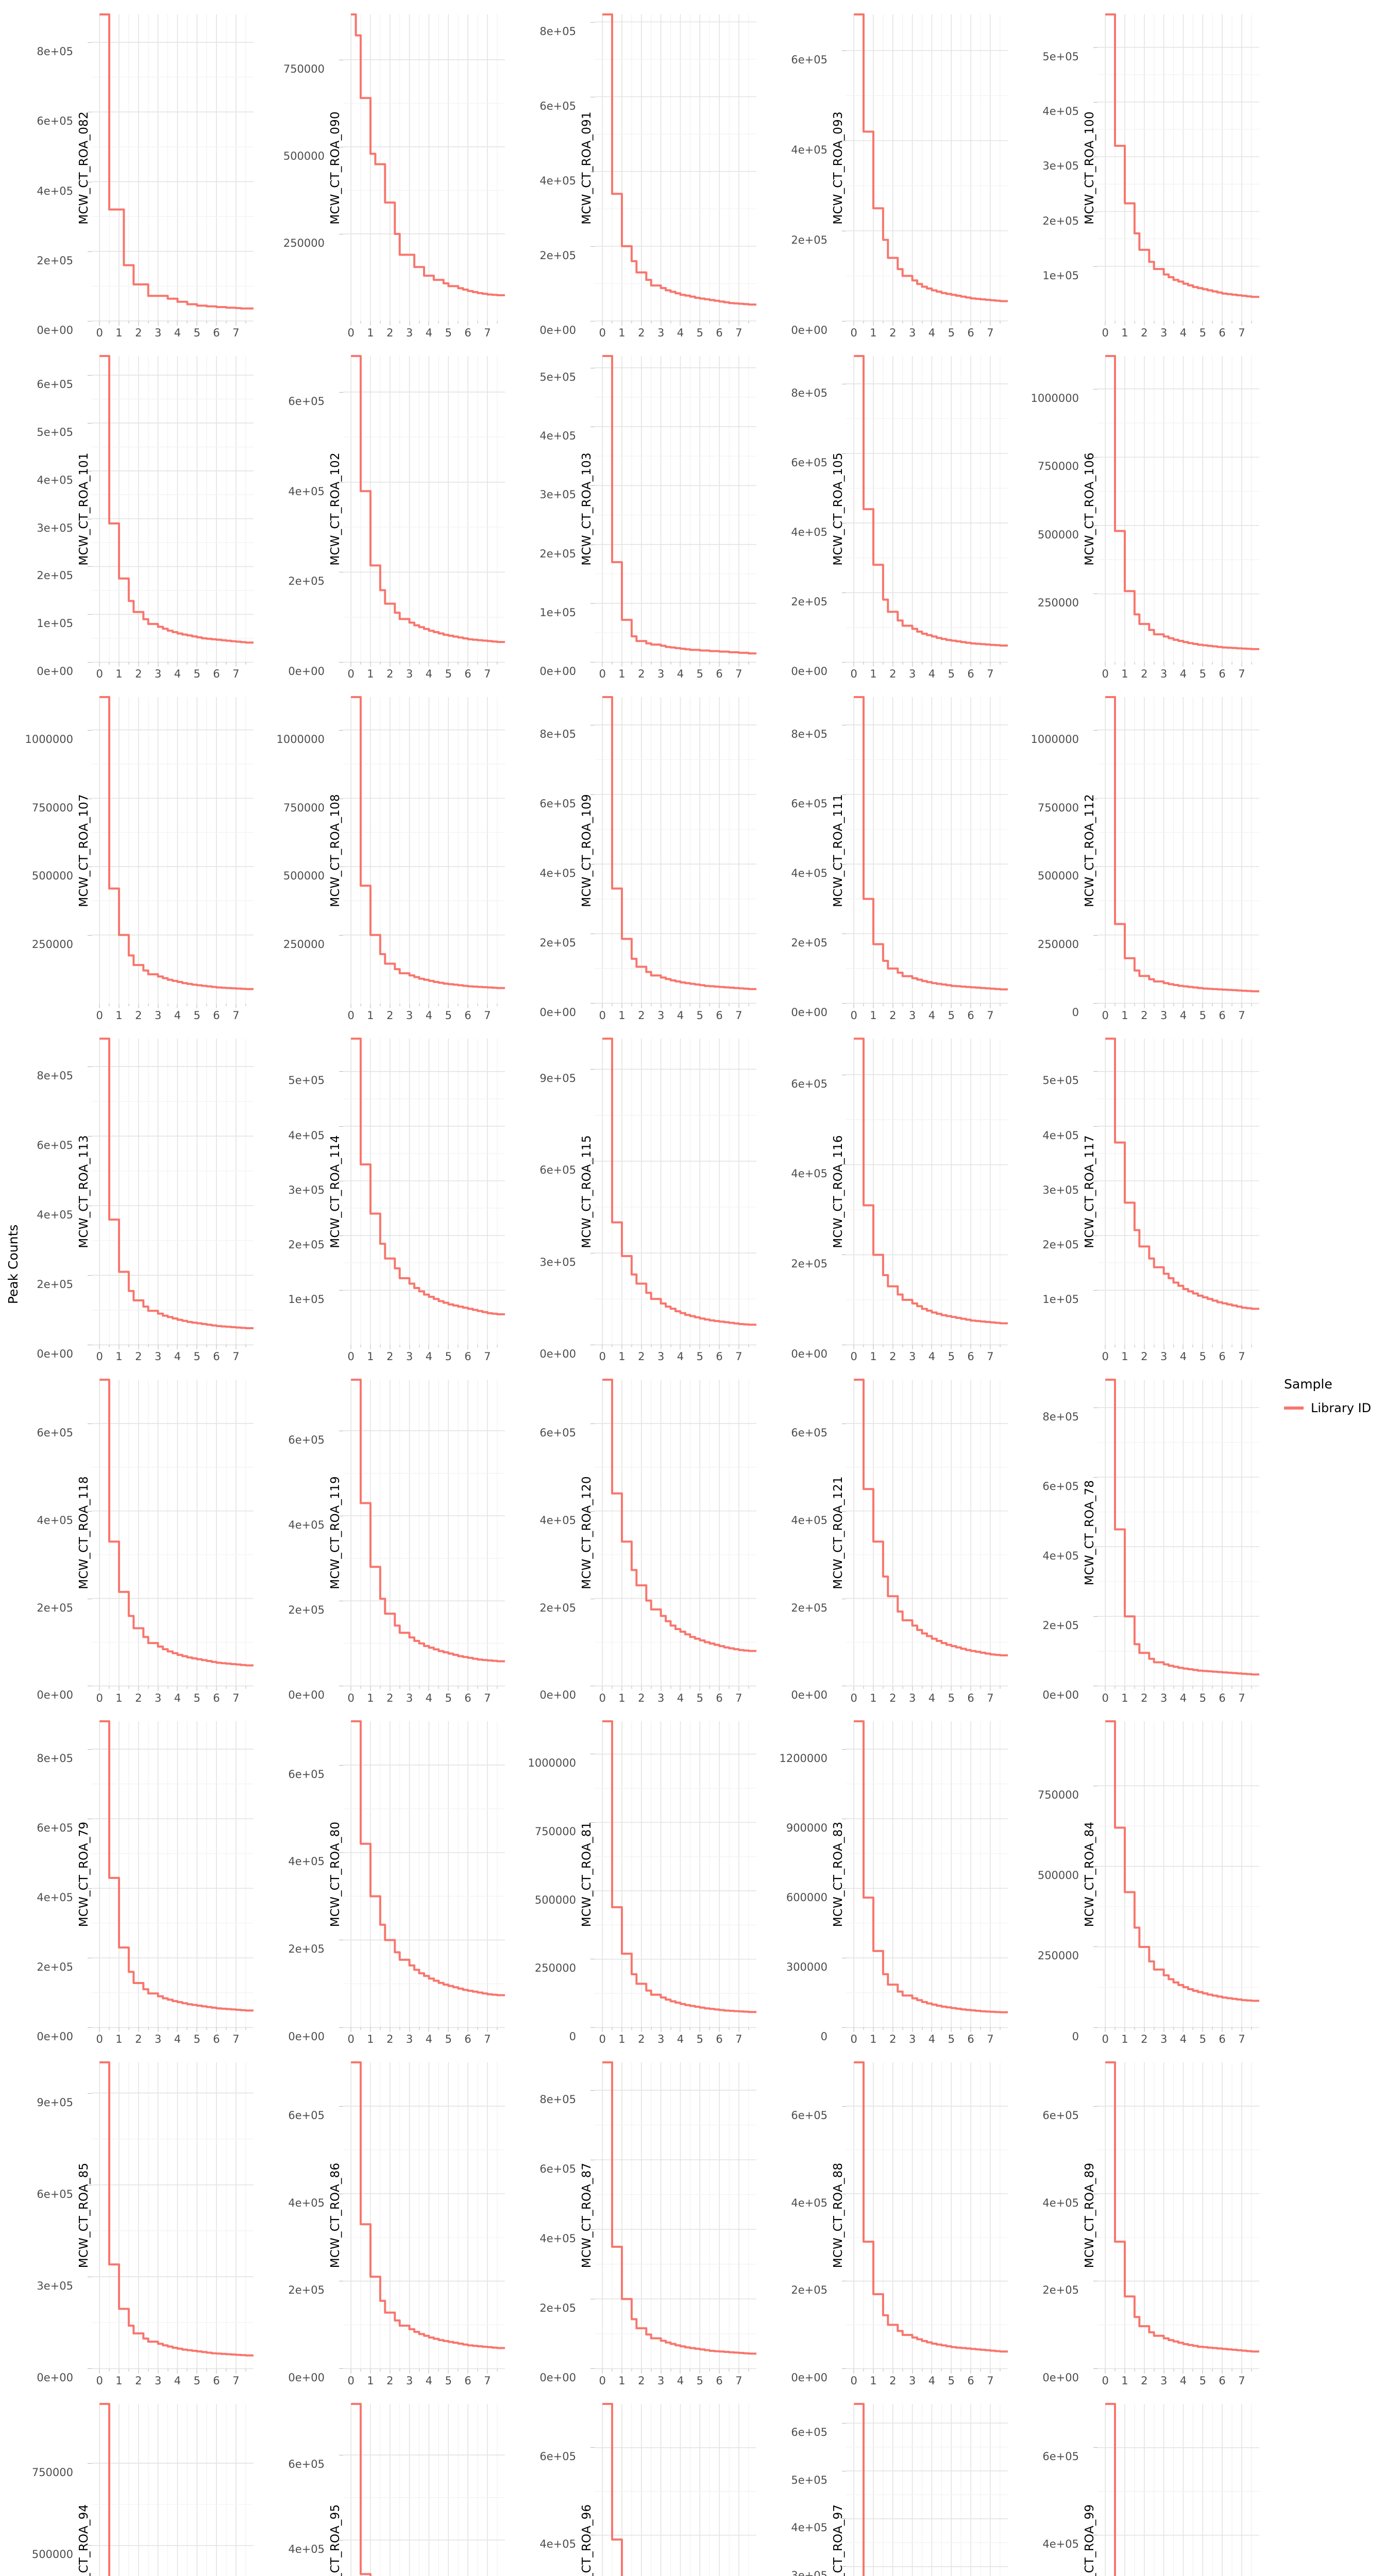 The image size is (1385, 2576). I want to click on y-tick-label: 500000, so click(1058, 534).